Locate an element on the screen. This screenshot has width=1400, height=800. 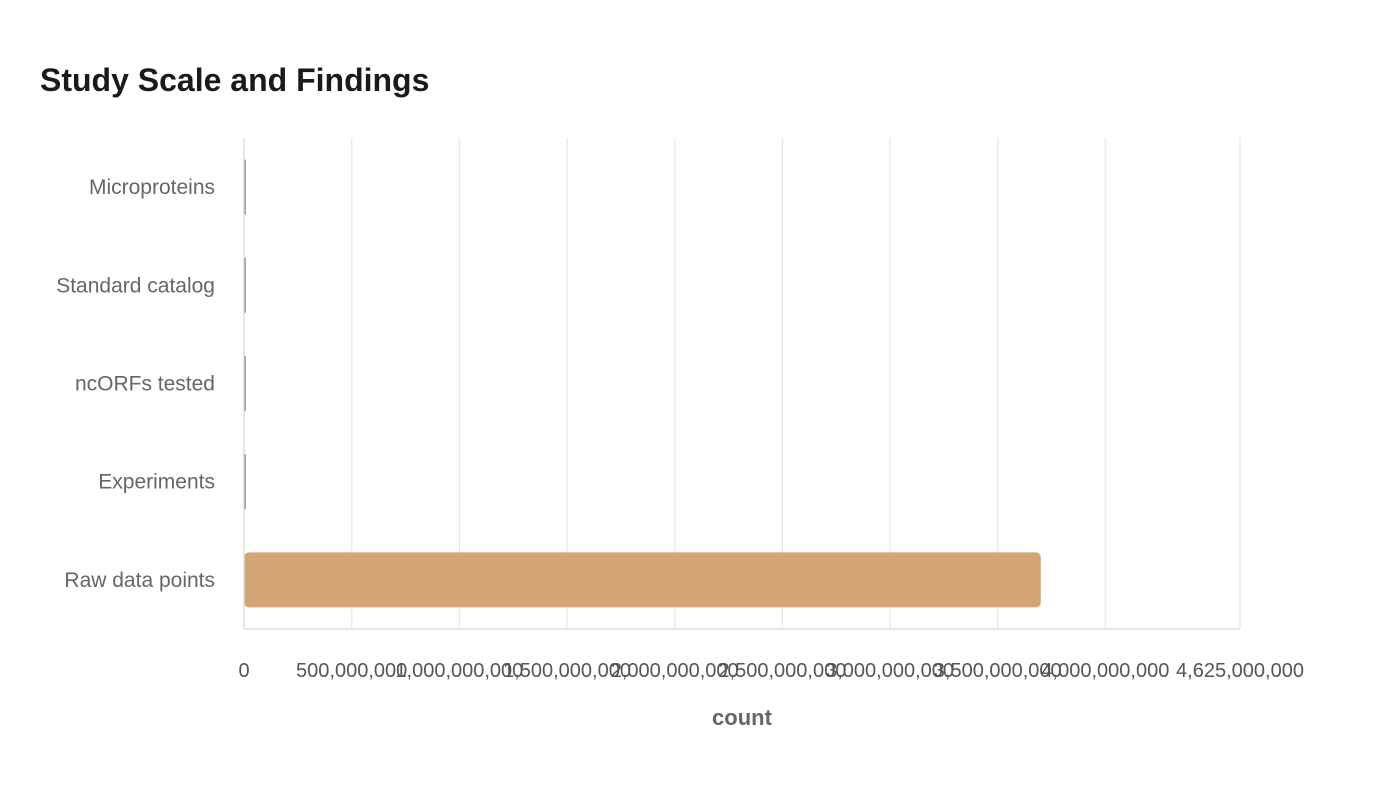
x-tick-label: 0 is located at coordinates (243, 671).